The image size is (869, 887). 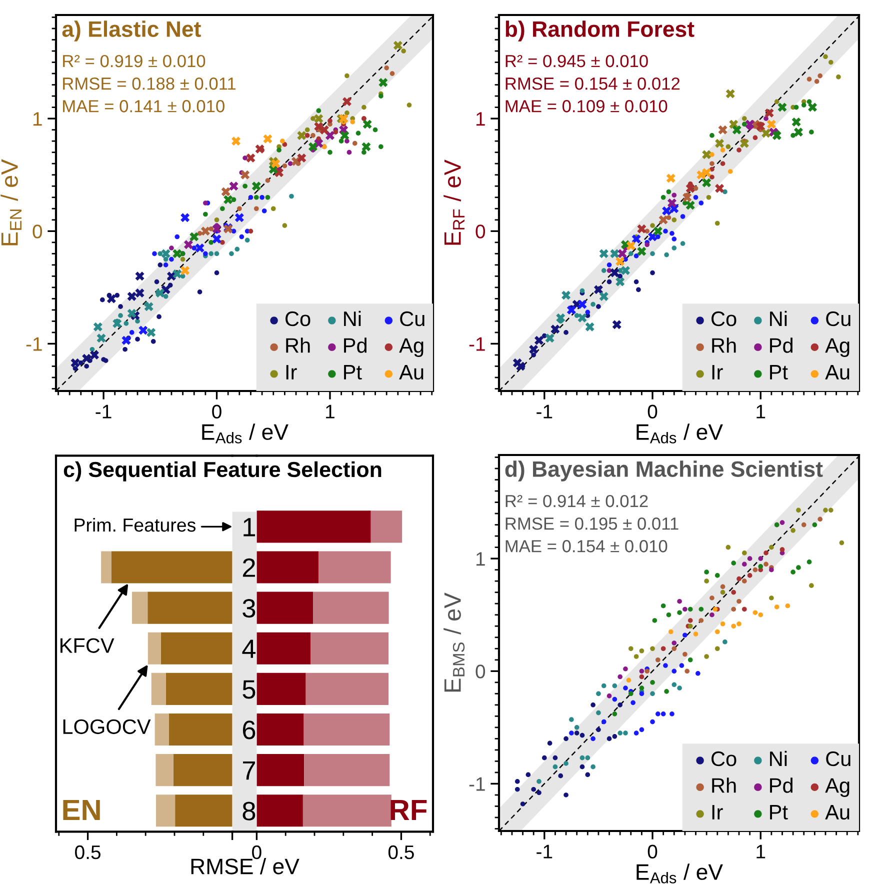 What do you see at coordinates (587, 106) in the screenshot?
I see `annotation: MAE = 0.109 ± 0.010` at bounding box center [587, 106].